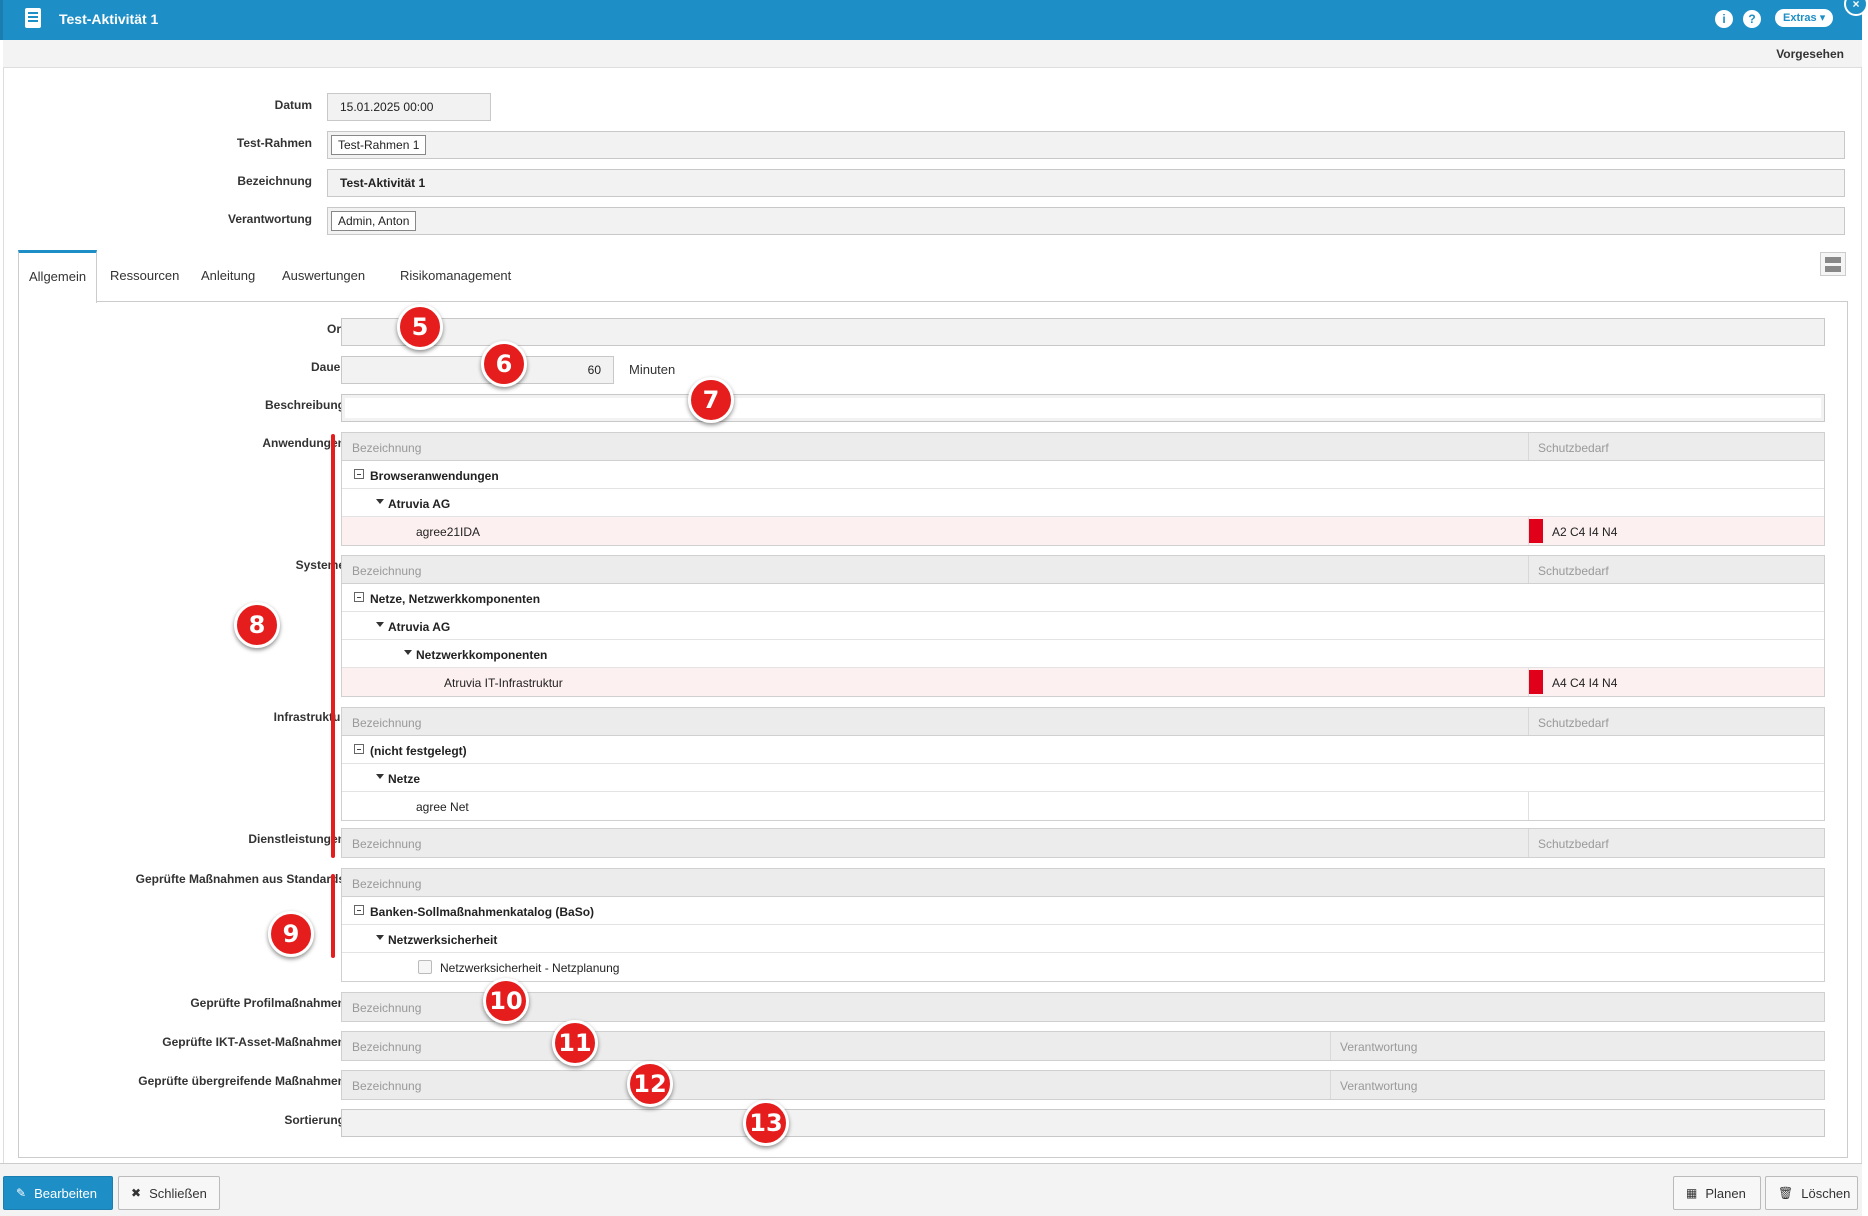  What do you see at coordinates (336, 329) in the screenshot?
I see `ort-label: Ort` at bounding box center [336, 329].